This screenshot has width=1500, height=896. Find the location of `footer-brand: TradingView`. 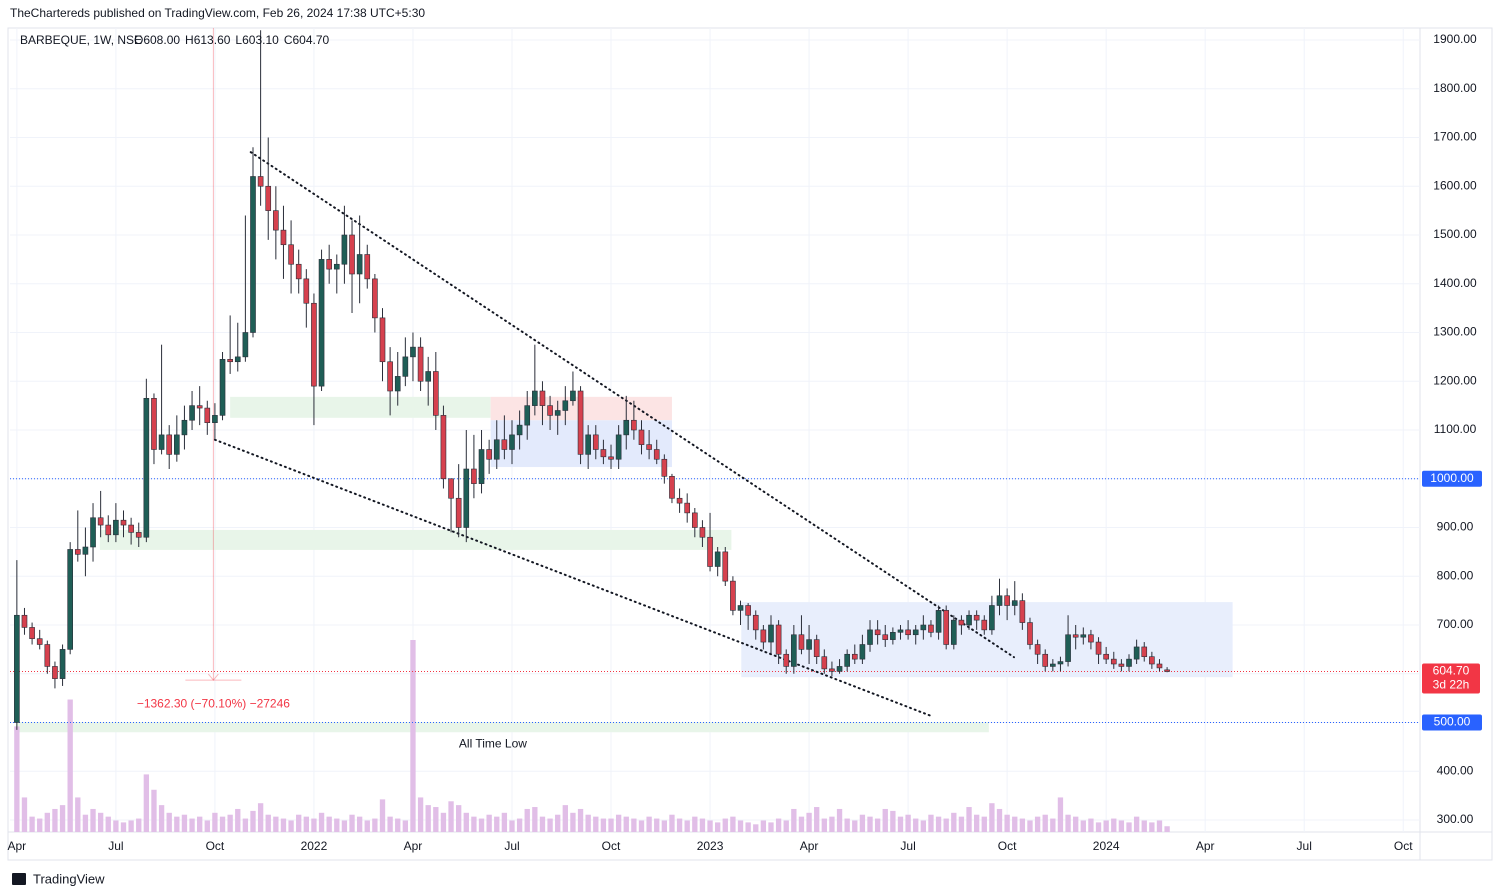

footer-brand: TradingView is located at coordinates (69, 878).